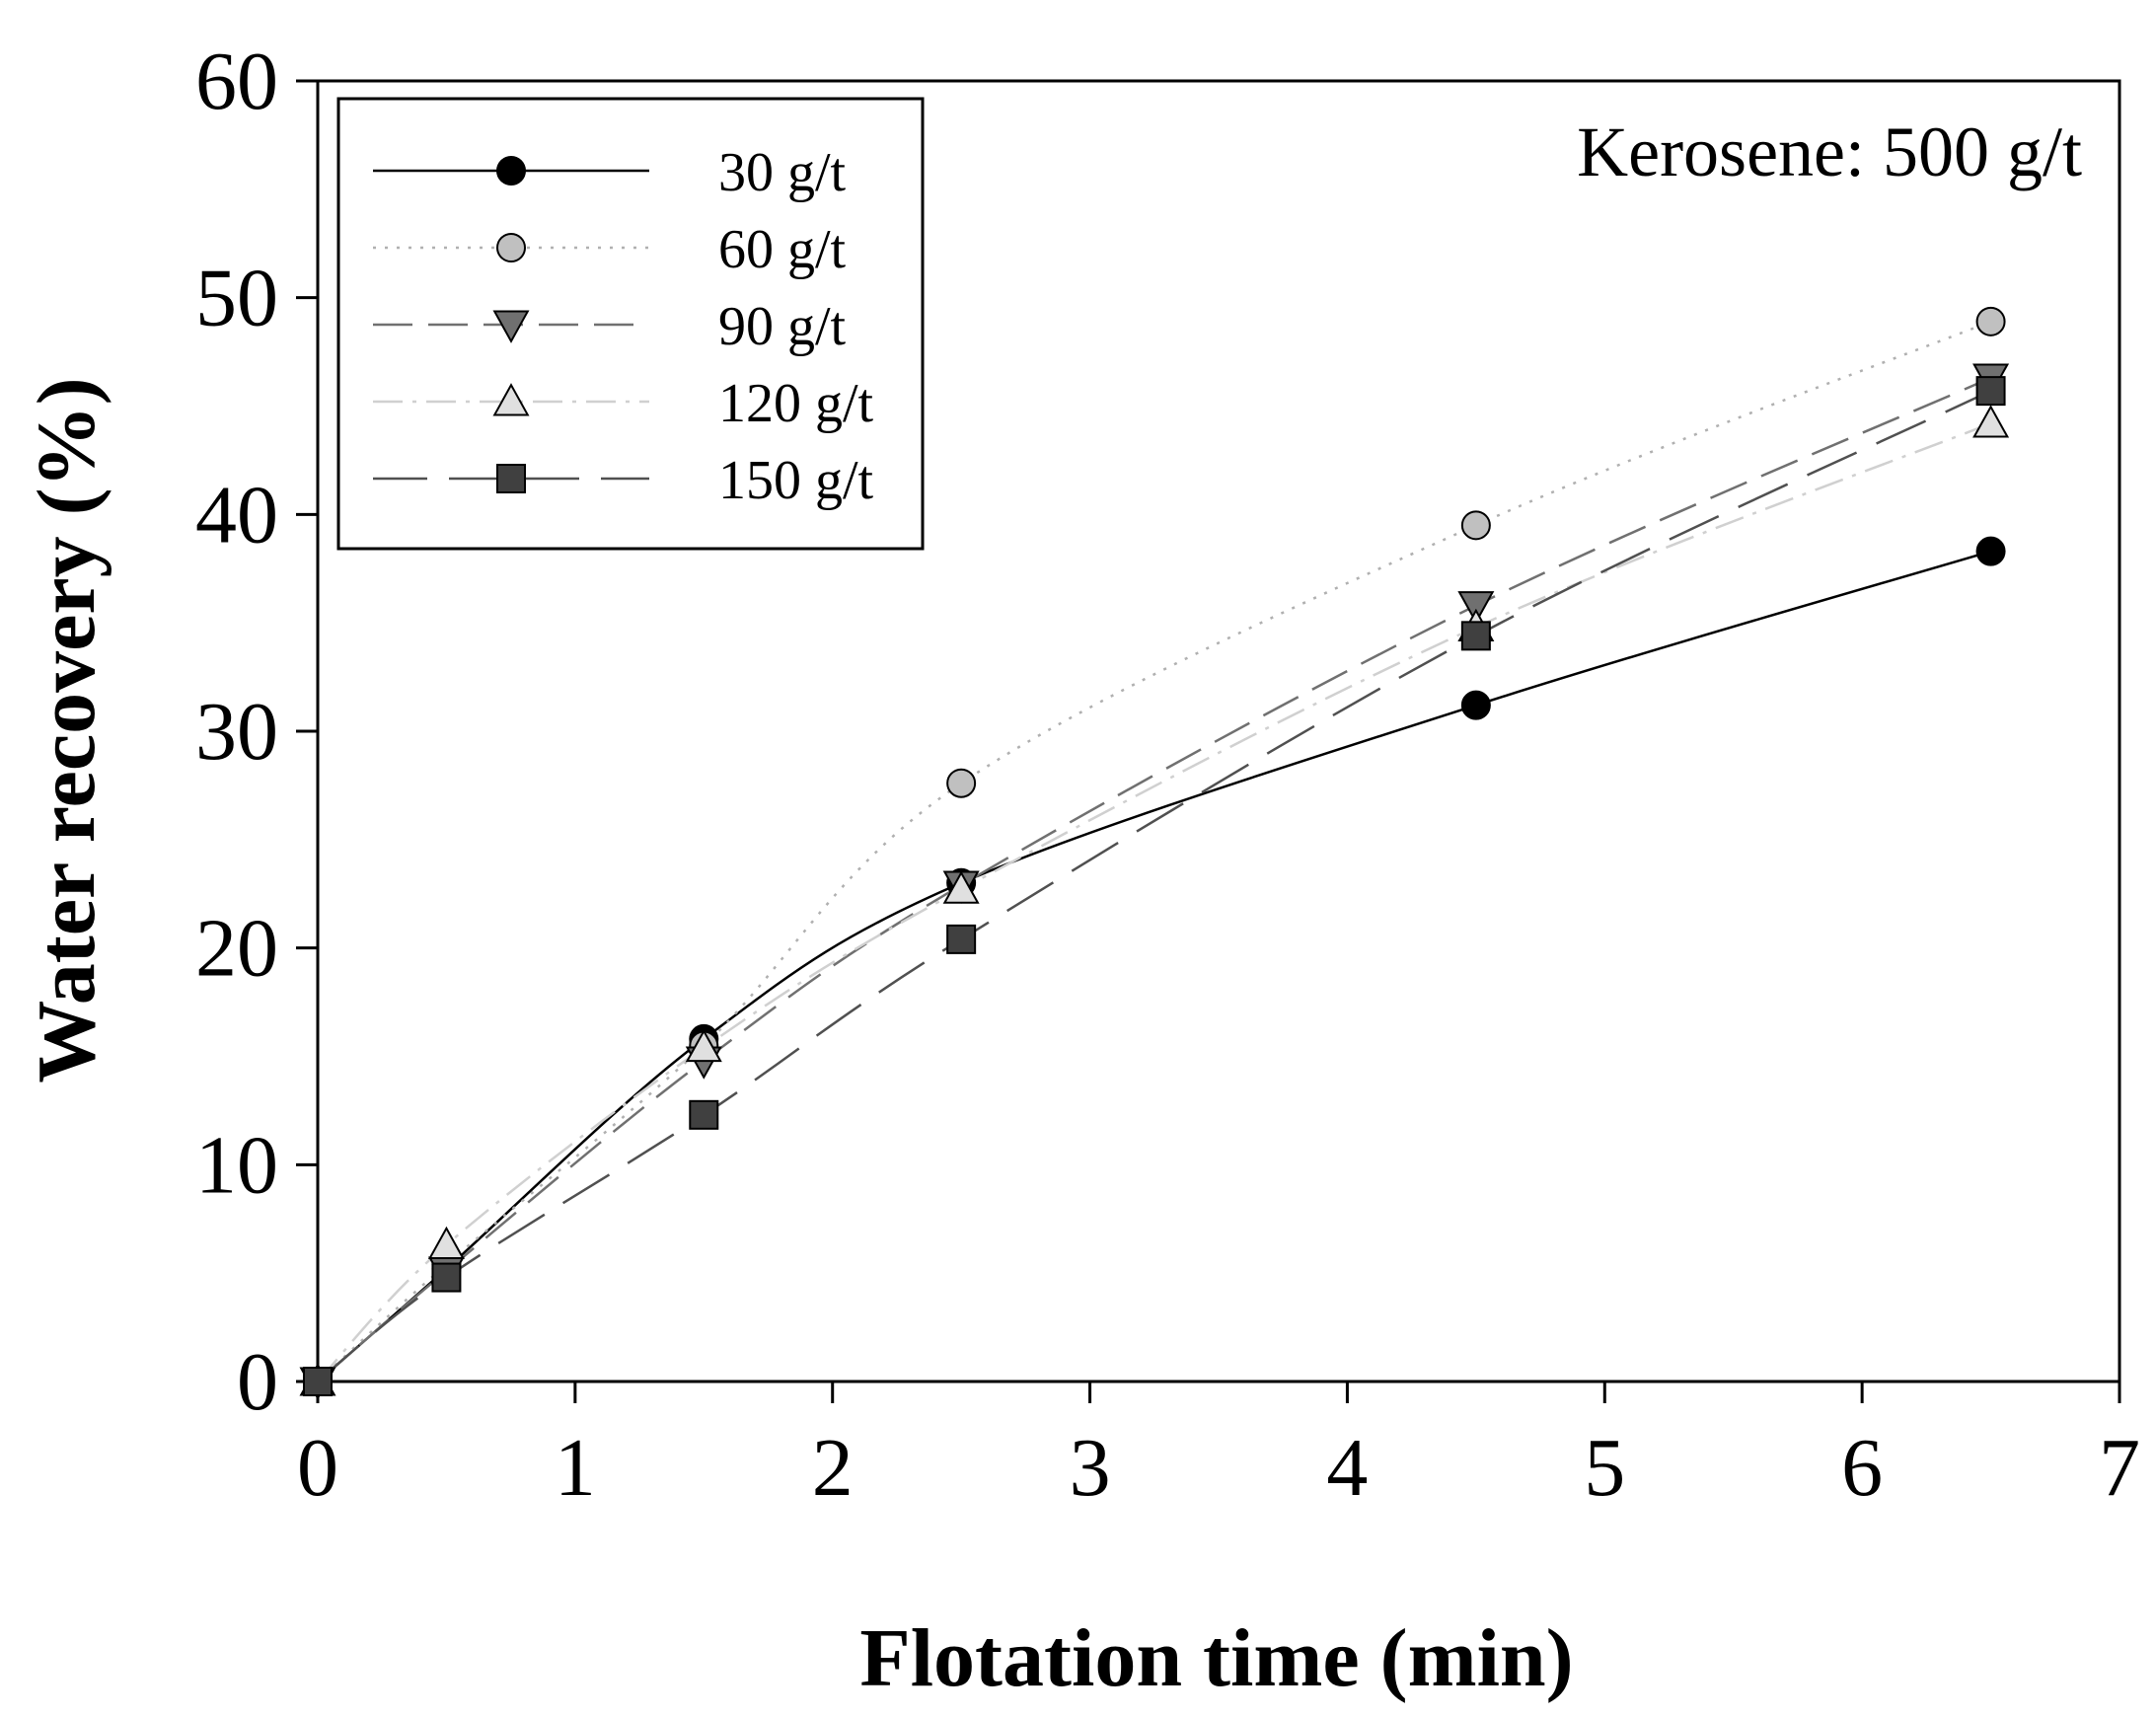 This screenshot has width=2156, height=1718. Describe the element at coordinates (236, 949) in the screenshot. I see `y-tick-label: 20` at that location.